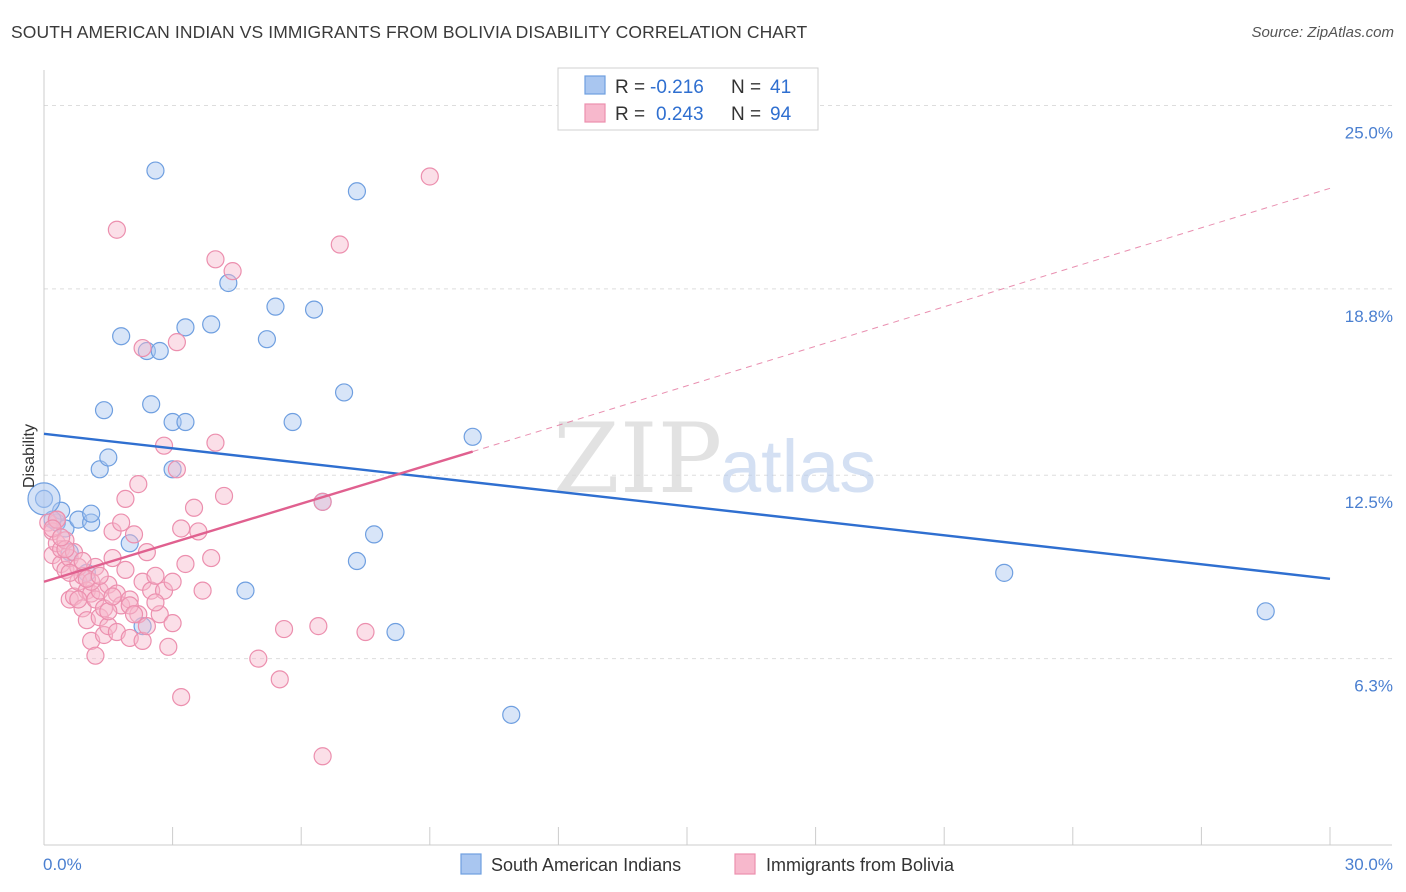  What do you see at coordinates (630, 87) in the screenshot?
I see `legend-r-label-1: R =` at bounding box center [630, 87].